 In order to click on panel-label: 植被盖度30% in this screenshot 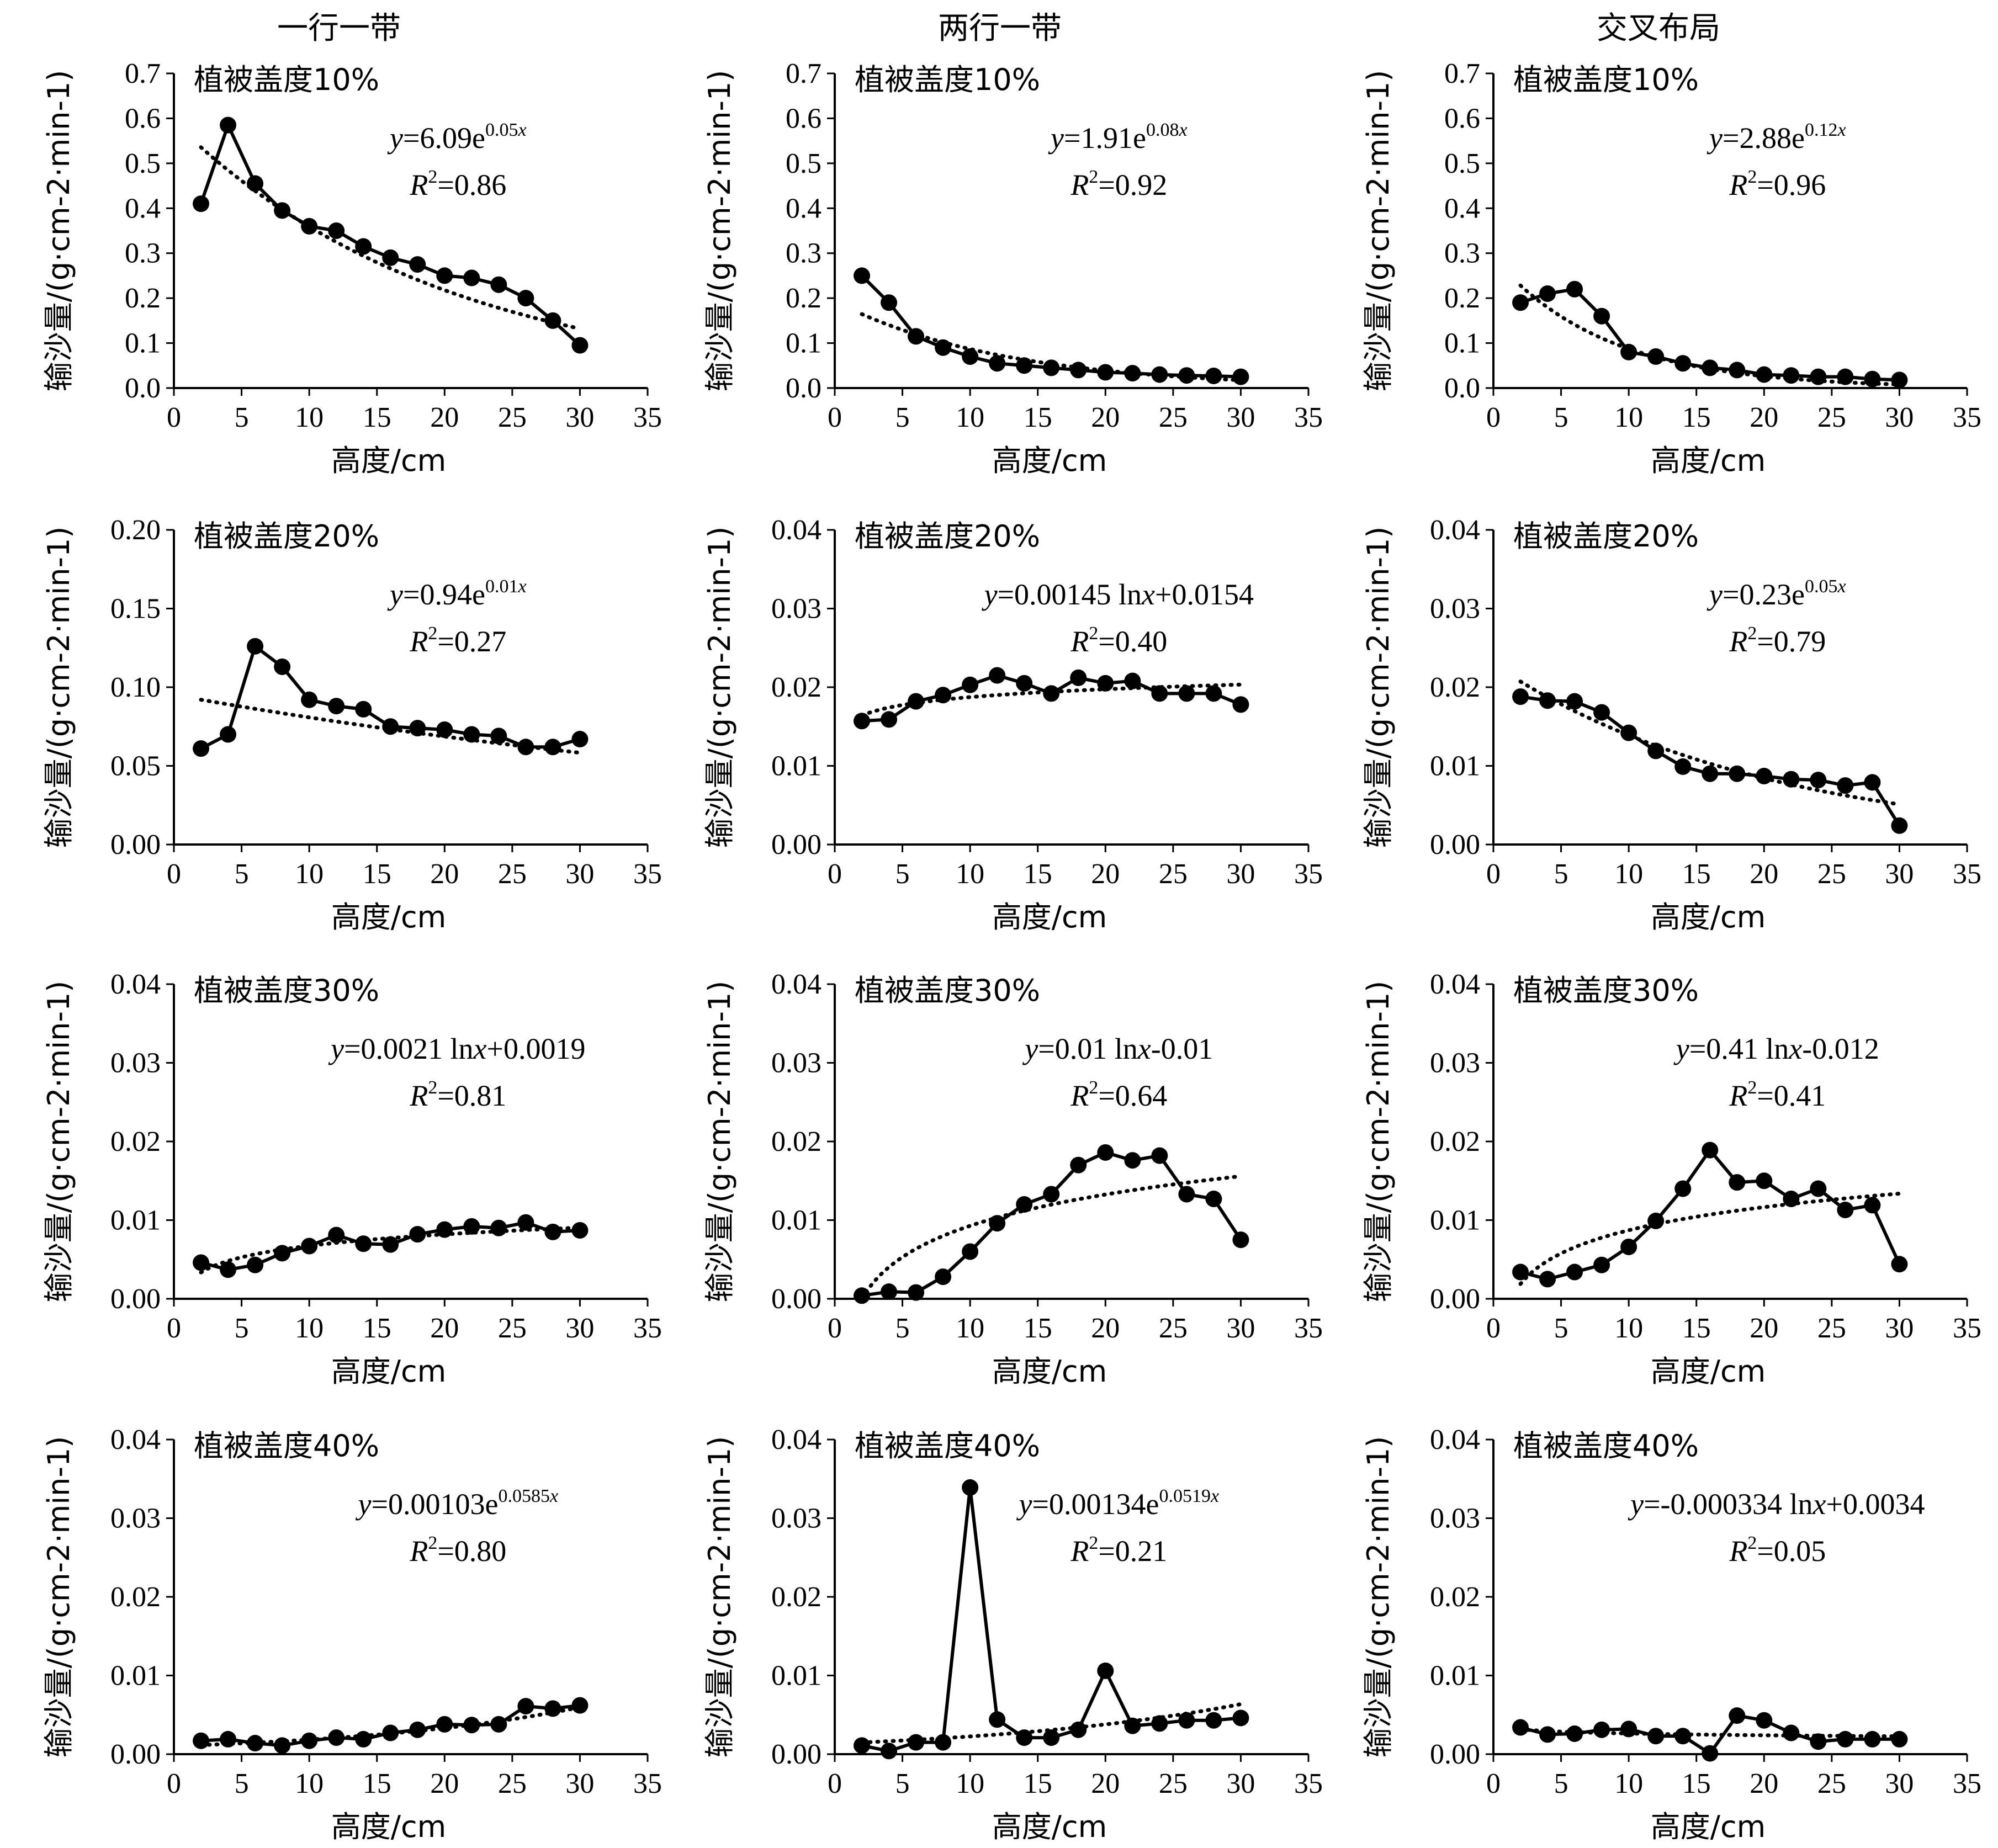, I will do `click(947, 990)`.